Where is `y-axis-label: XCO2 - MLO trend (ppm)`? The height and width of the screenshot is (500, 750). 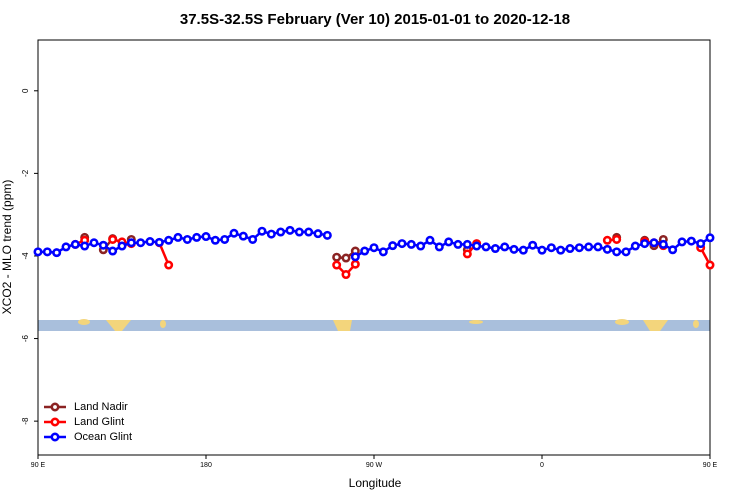 y-axis-label: XCO2 - MLO trend (ppm) is located at coordinates (7, 247).